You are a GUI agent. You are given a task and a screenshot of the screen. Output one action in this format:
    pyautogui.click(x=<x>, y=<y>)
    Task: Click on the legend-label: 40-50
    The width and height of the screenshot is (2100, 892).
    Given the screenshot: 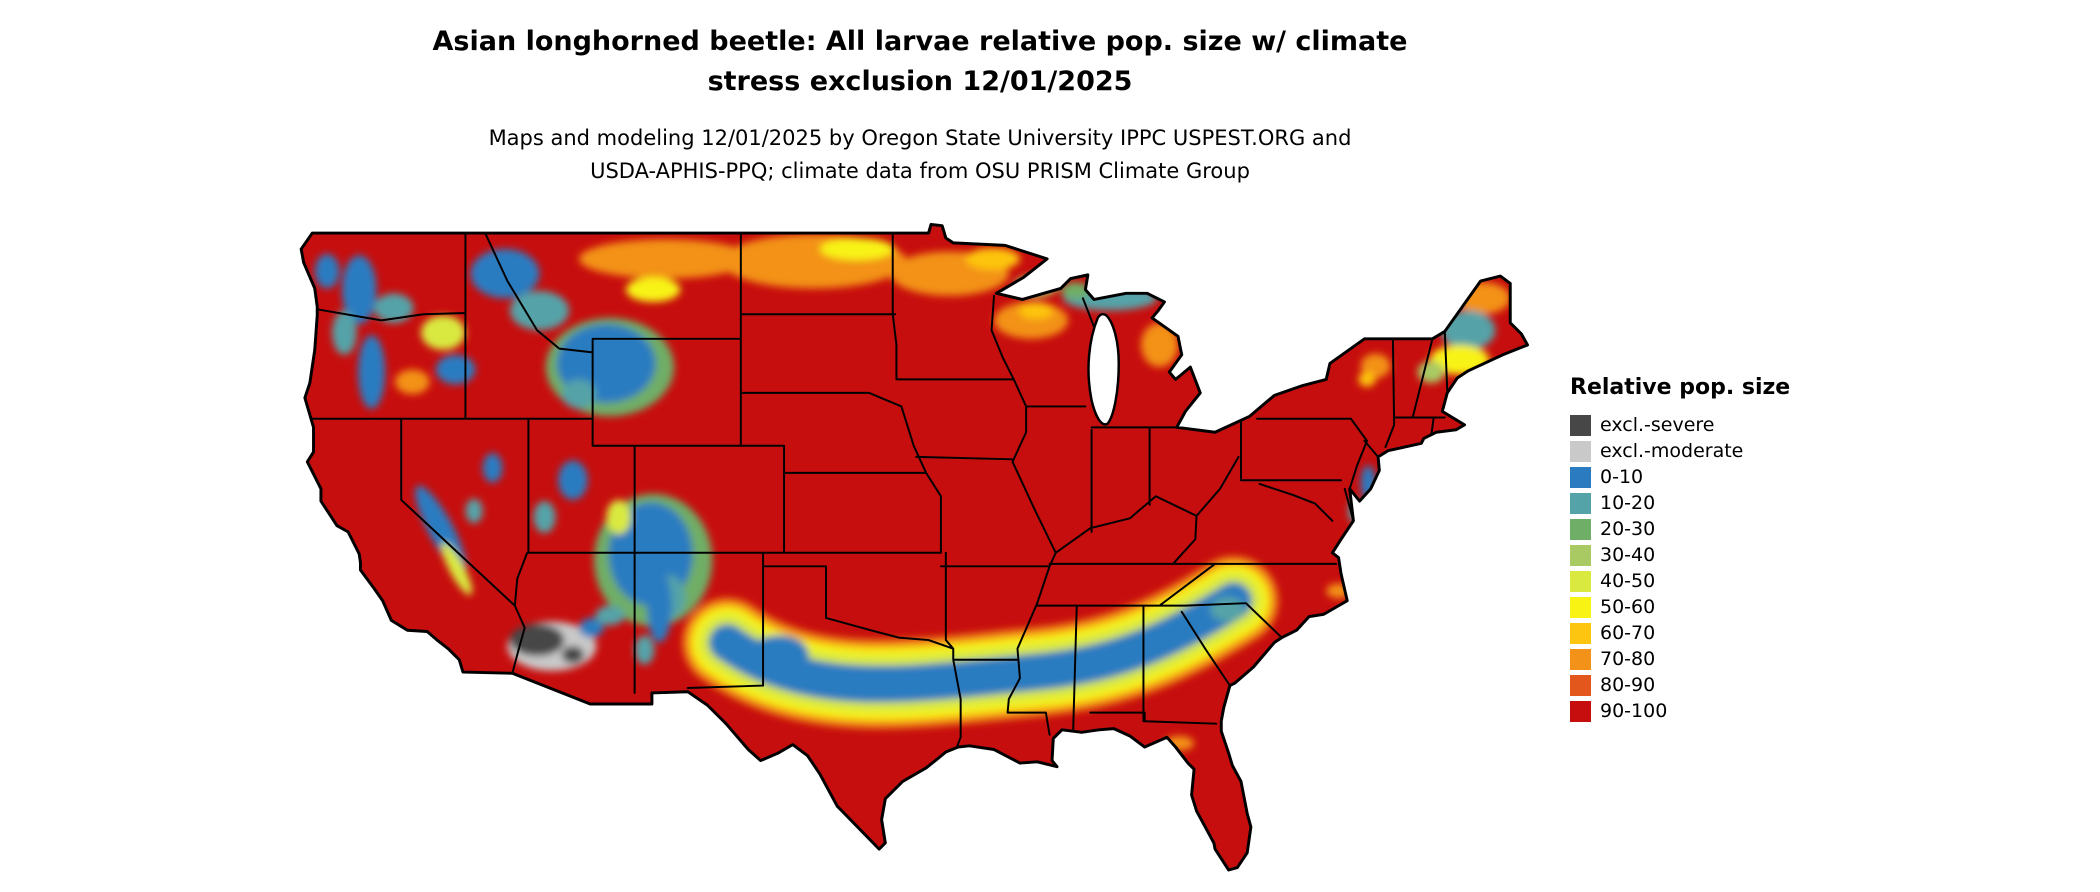 What is the action you would take?
    pyautogui.click(x=1628, y=580)
    